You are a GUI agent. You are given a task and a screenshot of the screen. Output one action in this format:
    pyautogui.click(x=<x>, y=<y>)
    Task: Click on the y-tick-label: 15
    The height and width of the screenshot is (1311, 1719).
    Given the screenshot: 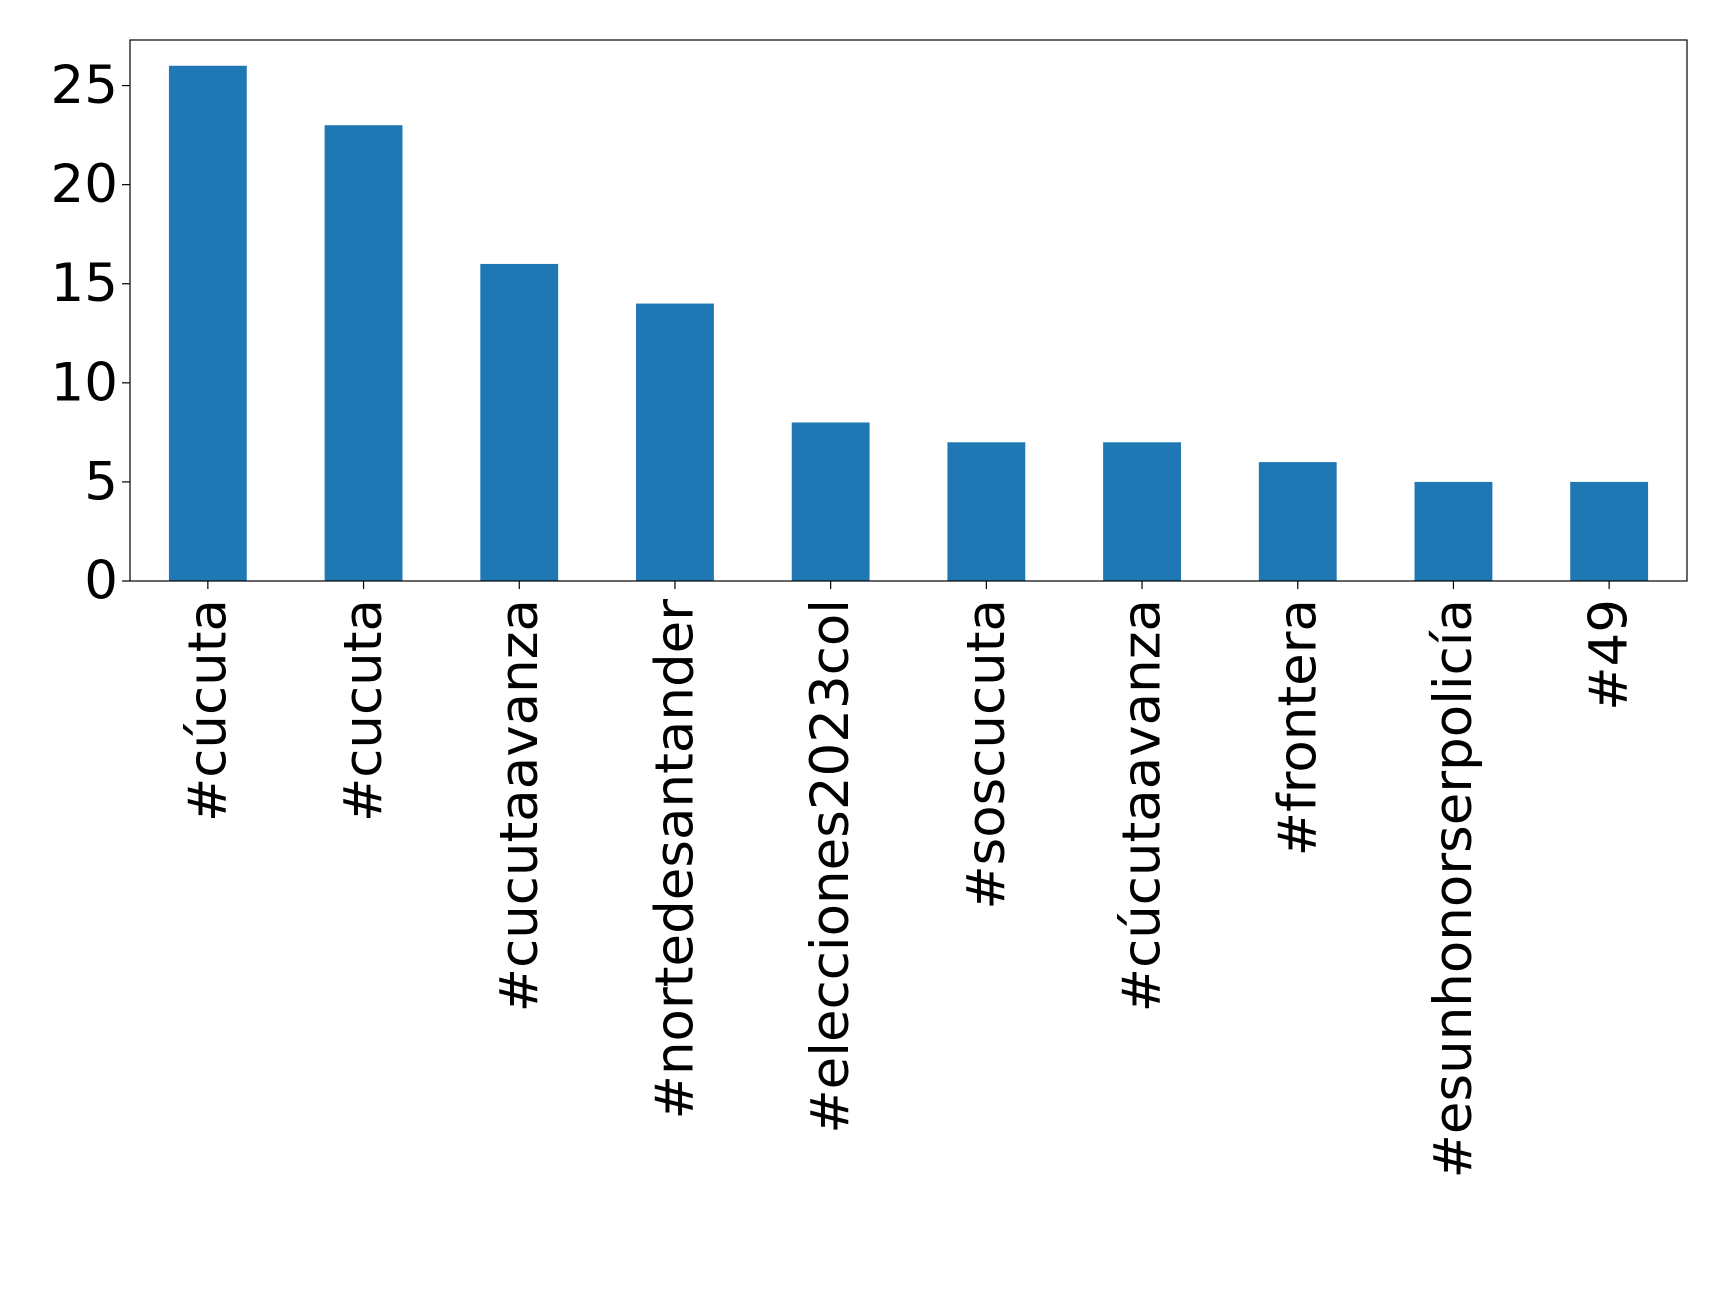 What is the action you would take?
    pyautogui.click(x=84, y=283)
    